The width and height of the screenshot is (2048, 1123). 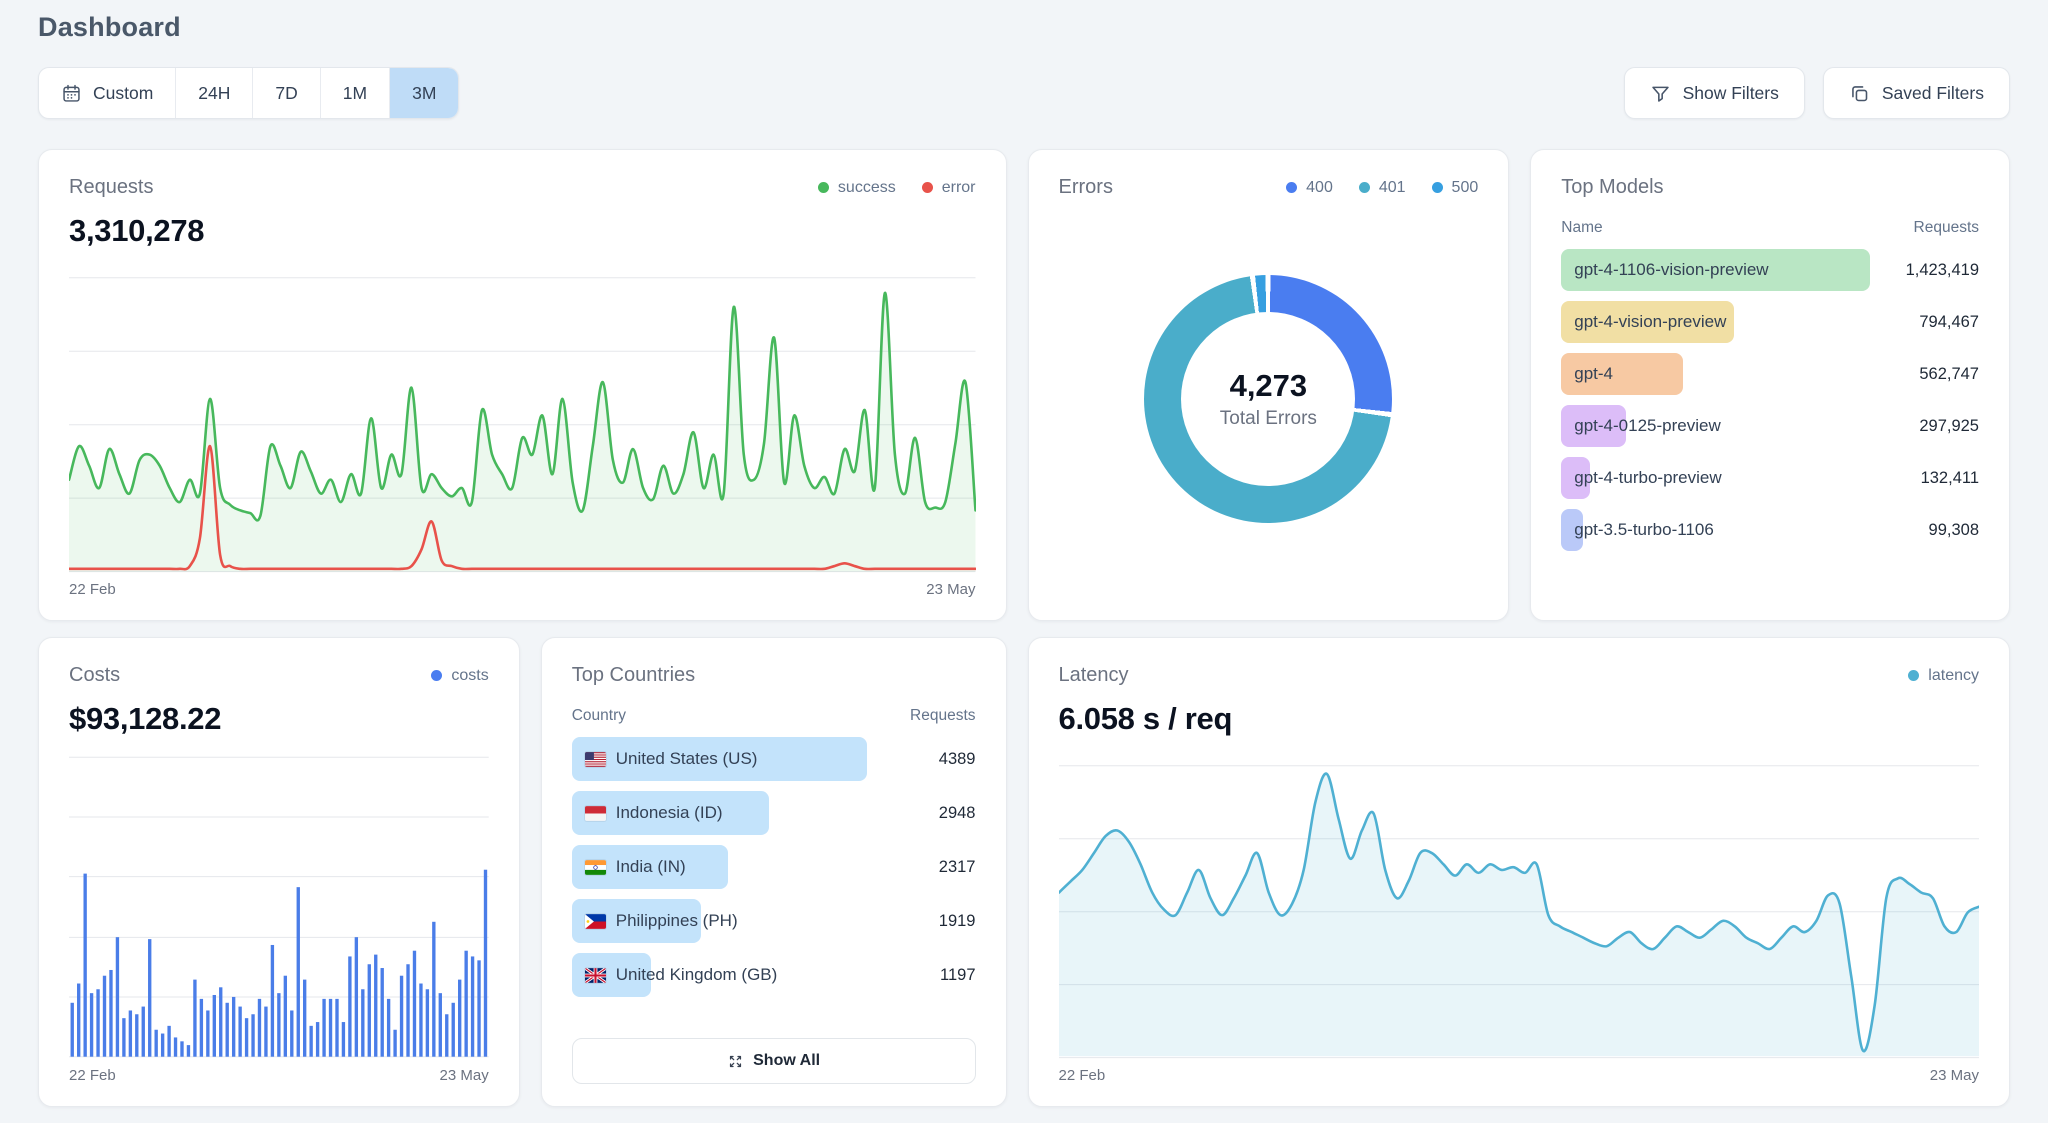 I want to click on model-row: gpt-4-1106-vision-preview 1,423,419, so click(x=1770, y=270).